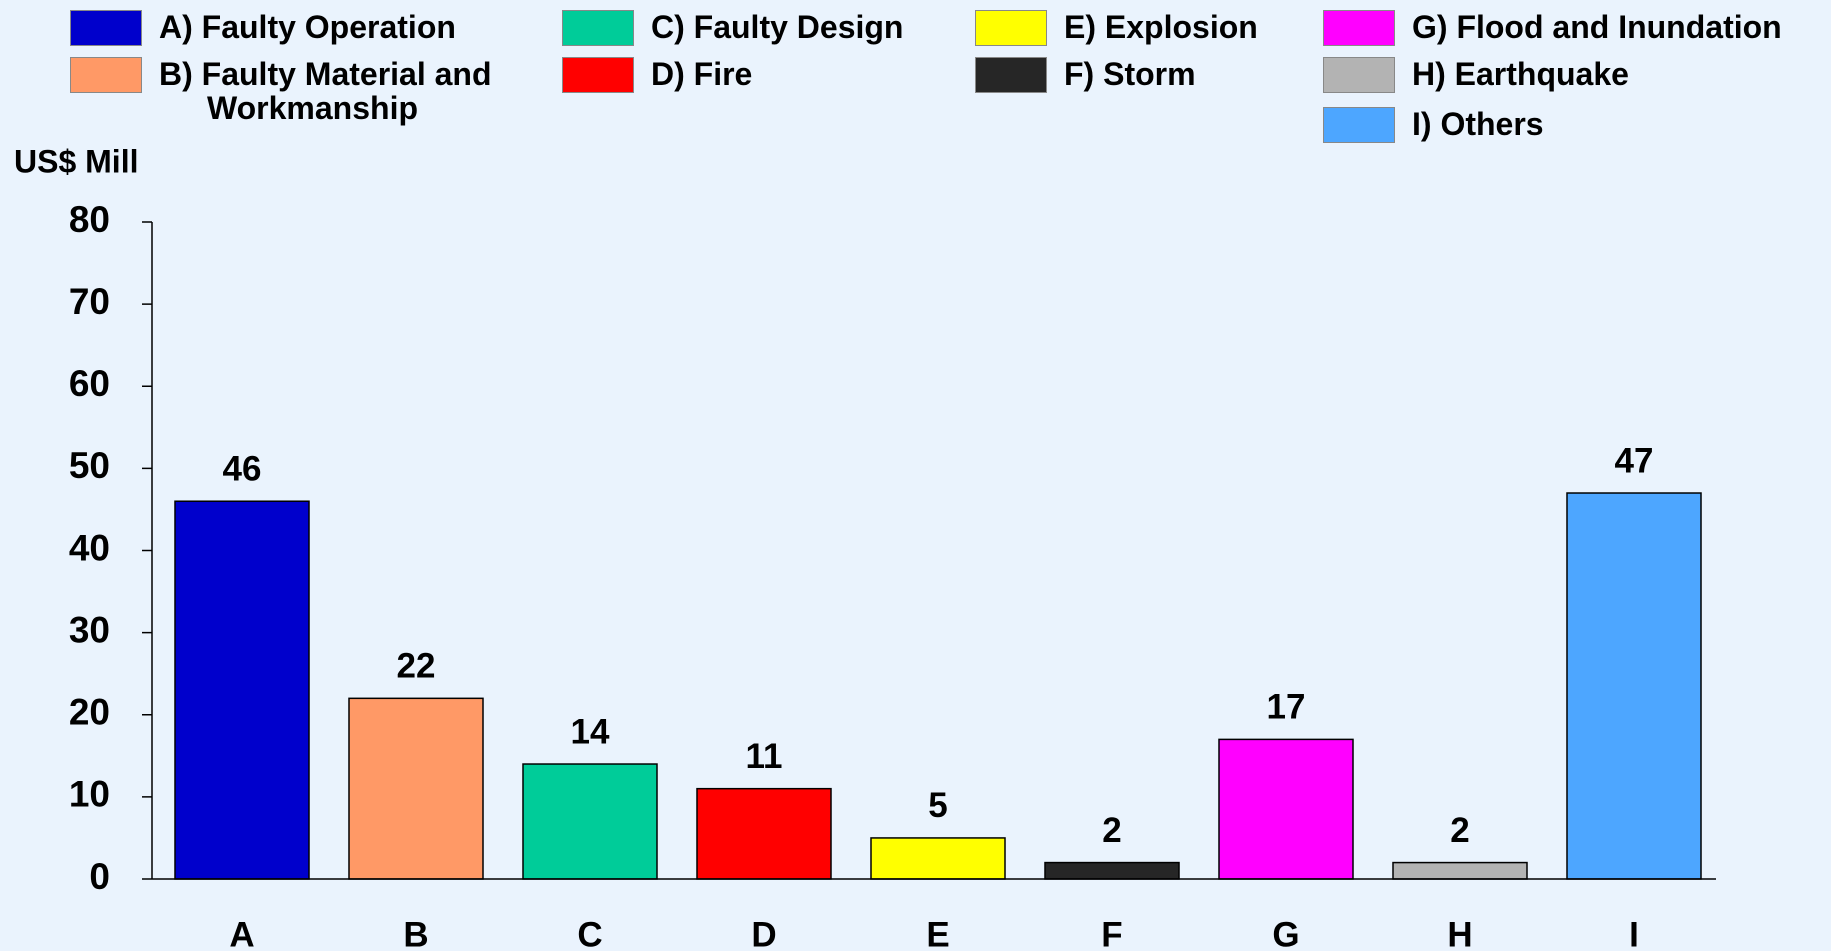 Image resolution: width=1831 pixels, height=951 pixels. Describe the element at coordinates (307, 27) in the screenshot. I see `legend-label: A) Faulty Operation` at that location.